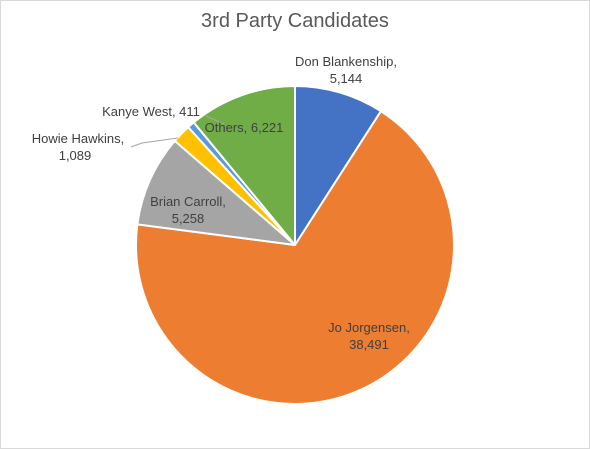 This screenshot has height=449, width=590. I want to click on data-label-jo-jorgensen: Jo Jorgensen, 38,491, so click(369, 336).